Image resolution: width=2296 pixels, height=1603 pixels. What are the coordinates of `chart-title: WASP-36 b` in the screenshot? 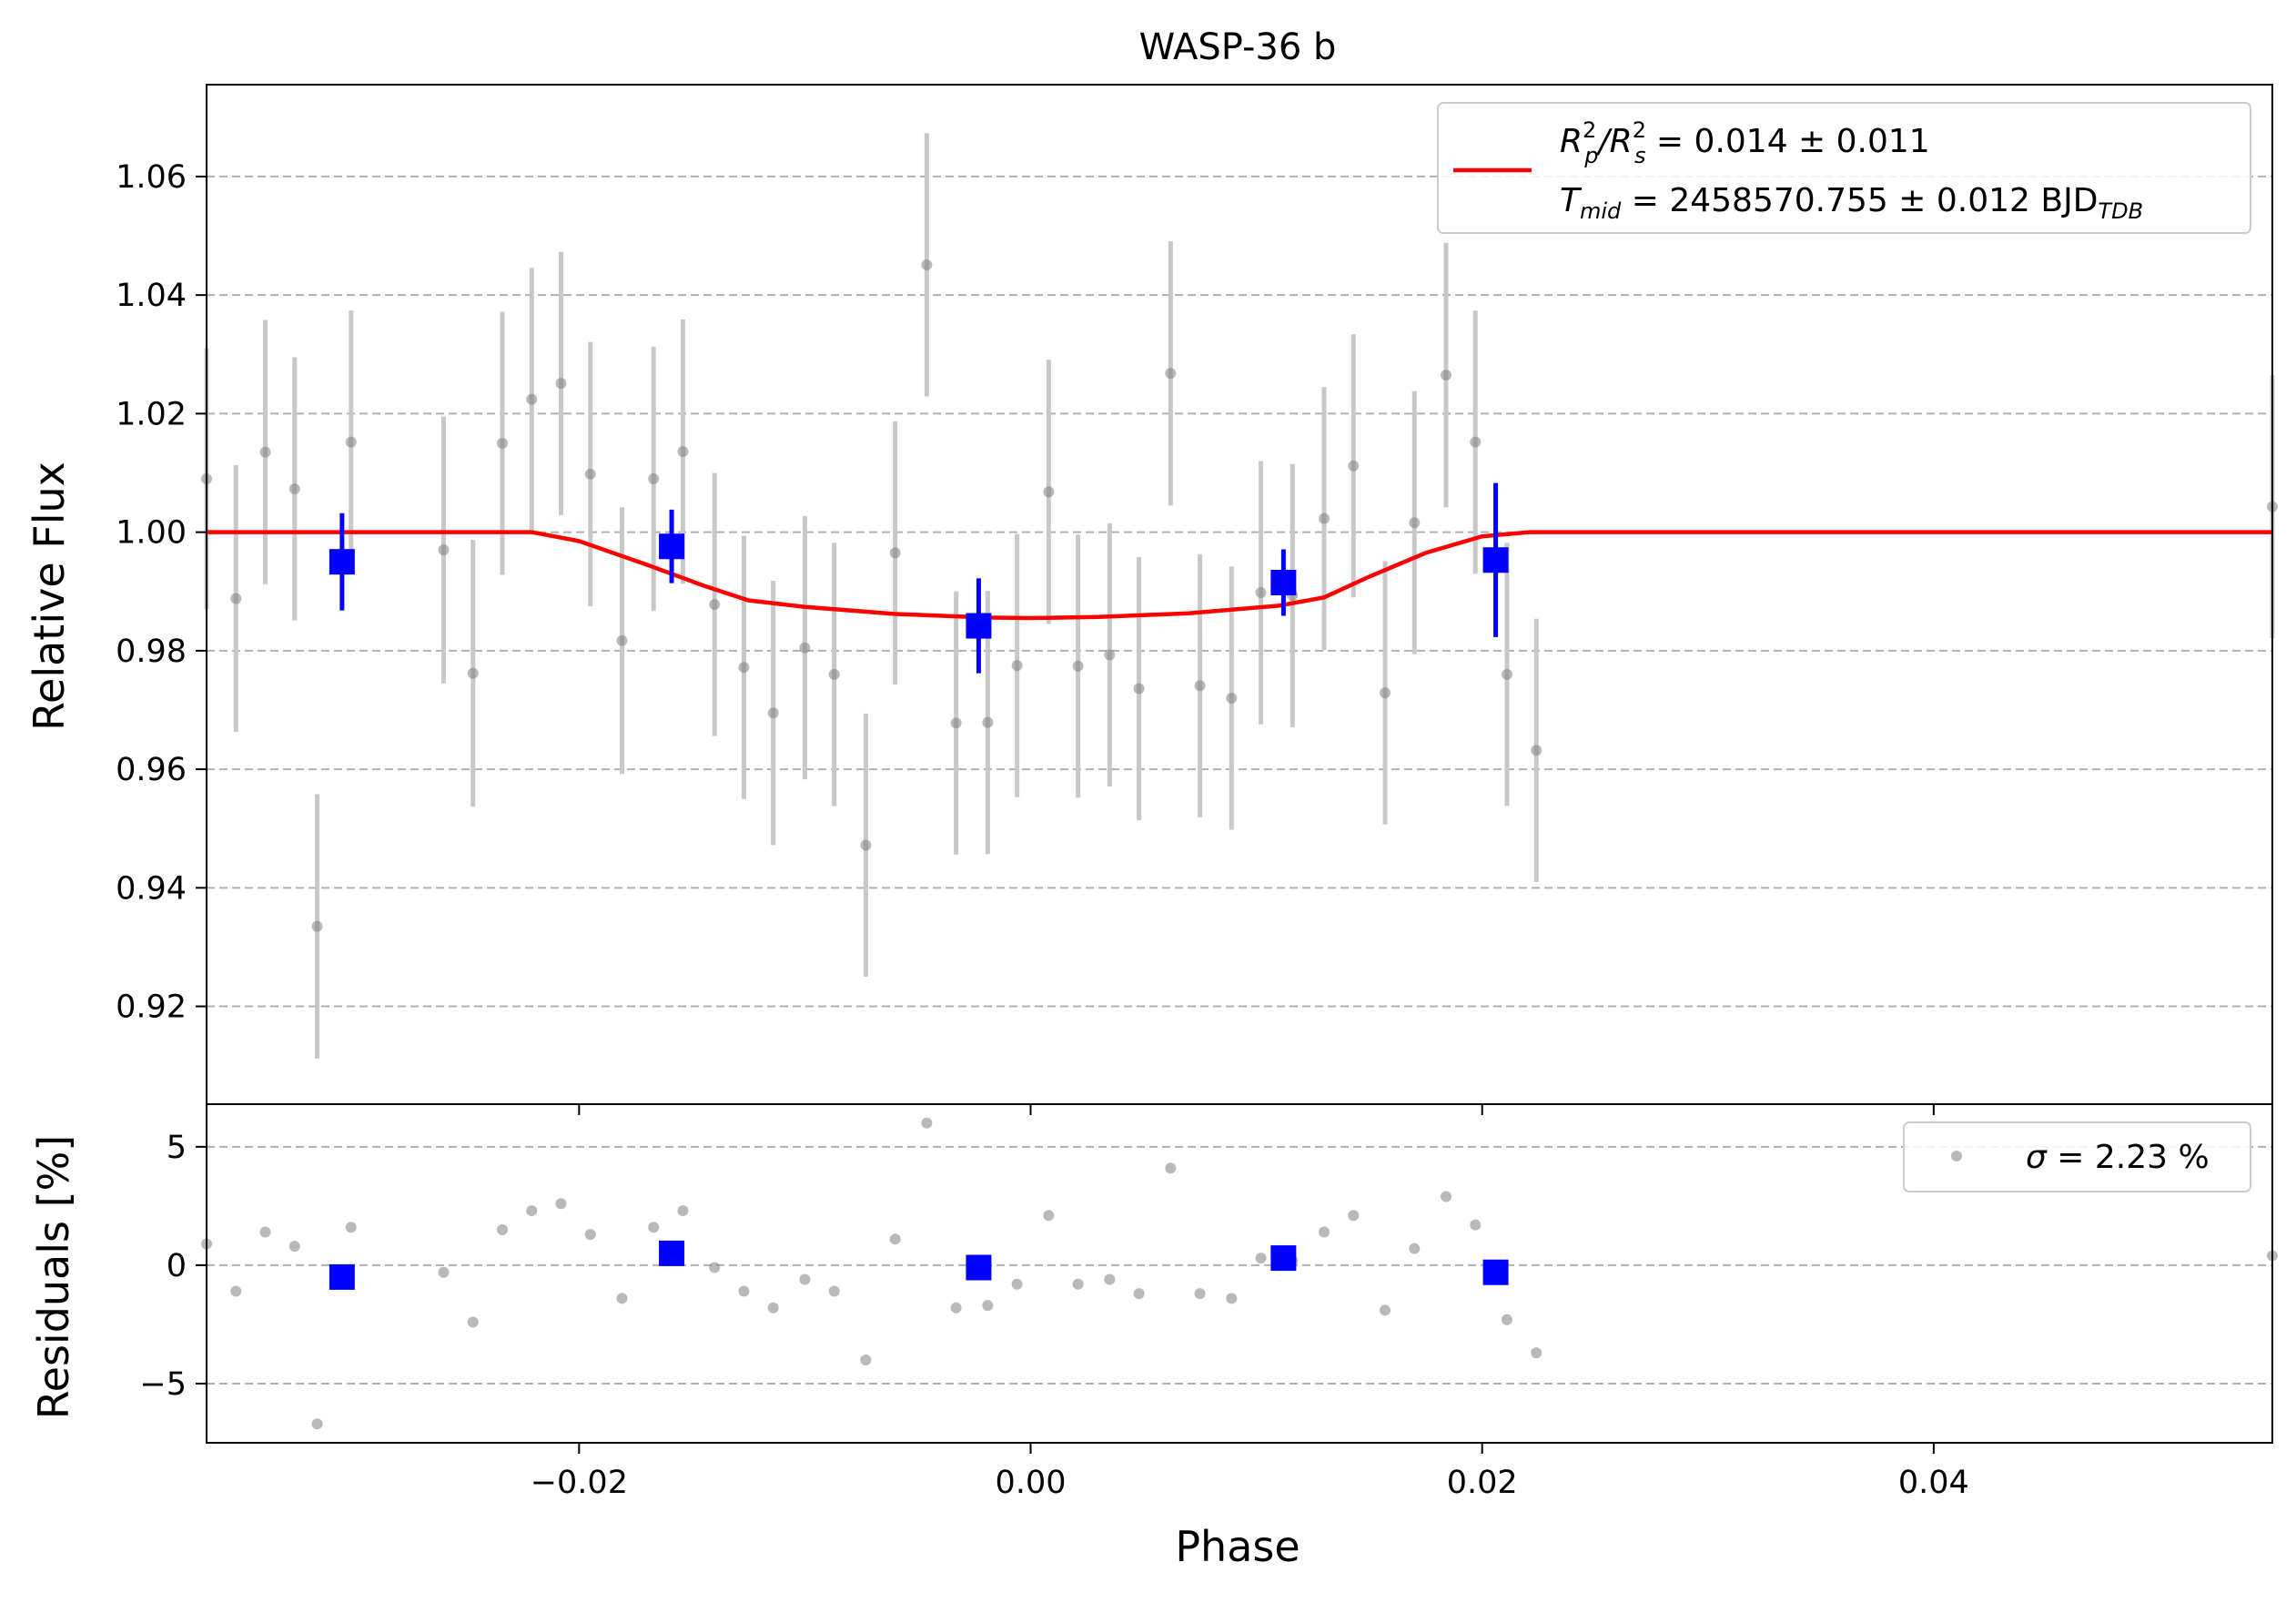 It's located at (1238, 47).